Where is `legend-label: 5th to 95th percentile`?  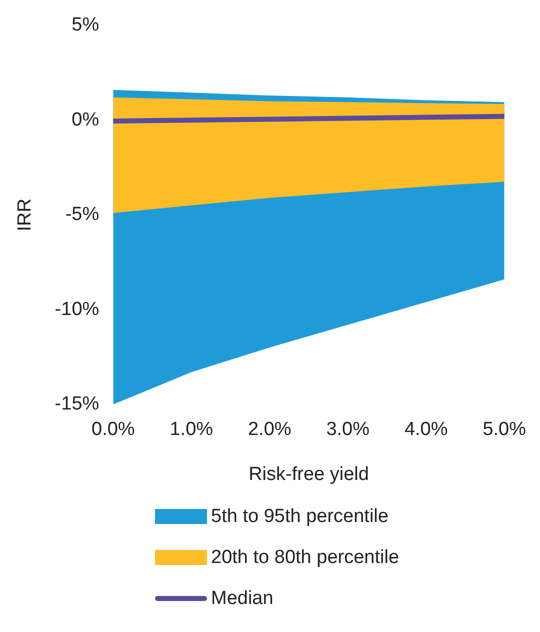 legend-label: 5th to 95th percentile is located at coordinates (299, 517).